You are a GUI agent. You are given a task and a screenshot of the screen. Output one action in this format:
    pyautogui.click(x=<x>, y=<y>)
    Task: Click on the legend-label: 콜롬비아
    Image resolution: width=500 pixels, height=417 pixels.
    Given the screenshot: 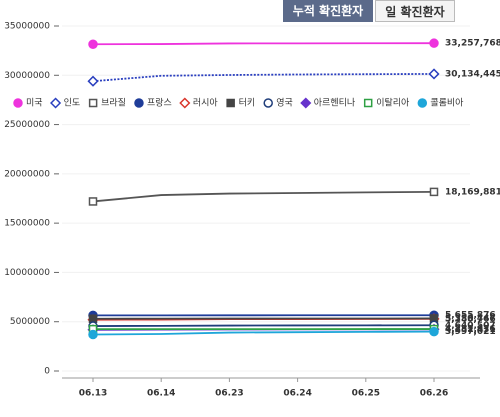 What is the action you would take?
    pyautogui.click(x=447, y=103)
    